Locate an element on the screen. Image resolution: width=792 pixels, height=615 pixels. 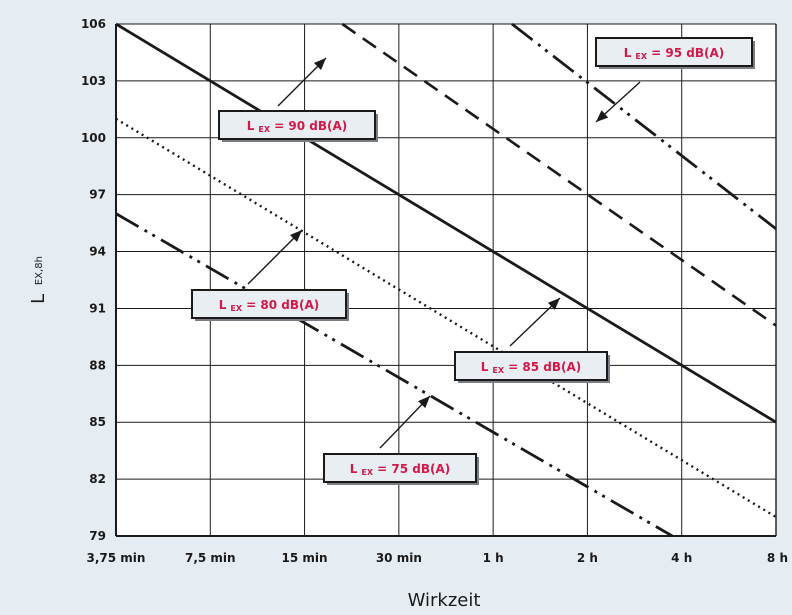
svg-text: L EX,8h is located at coordinates (38, 280).